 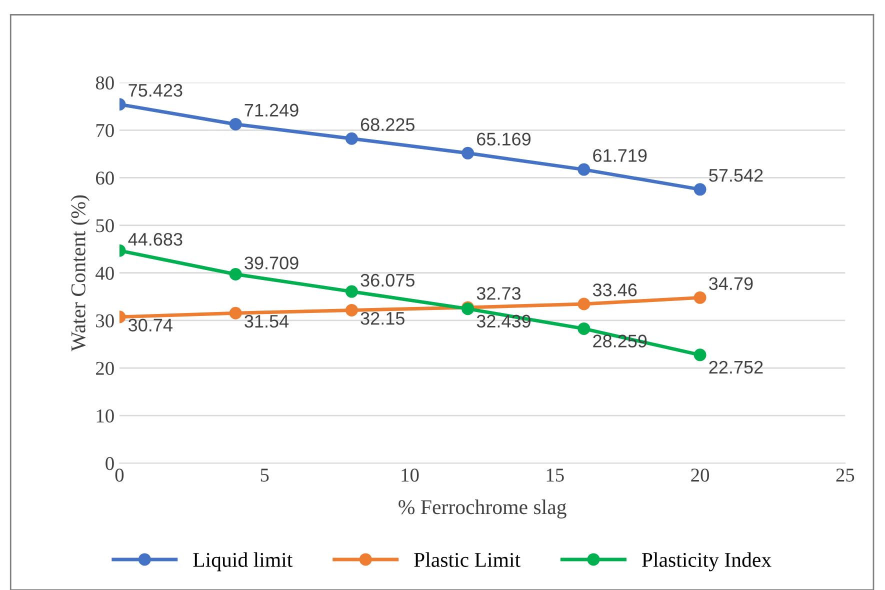 What do you see at coordinates (110, 463) in the screenshot?
I see `y-tick-label: 0` at bounding box center [110, 463].